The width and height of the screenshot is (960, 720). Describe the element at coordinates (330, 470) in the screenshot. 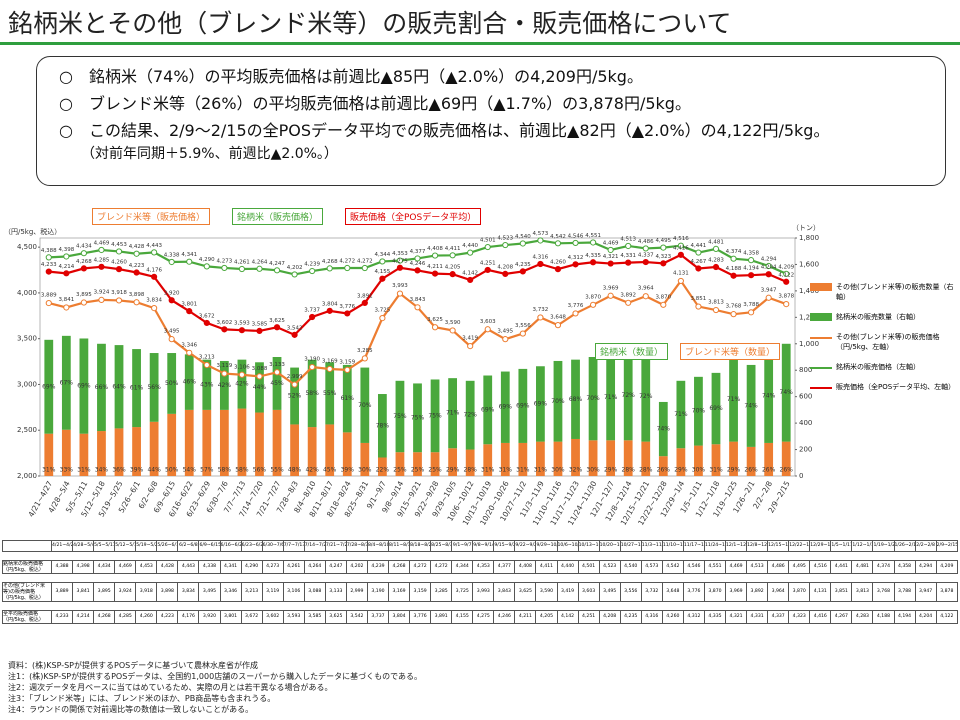

I see `share-label: 45%` at that location.